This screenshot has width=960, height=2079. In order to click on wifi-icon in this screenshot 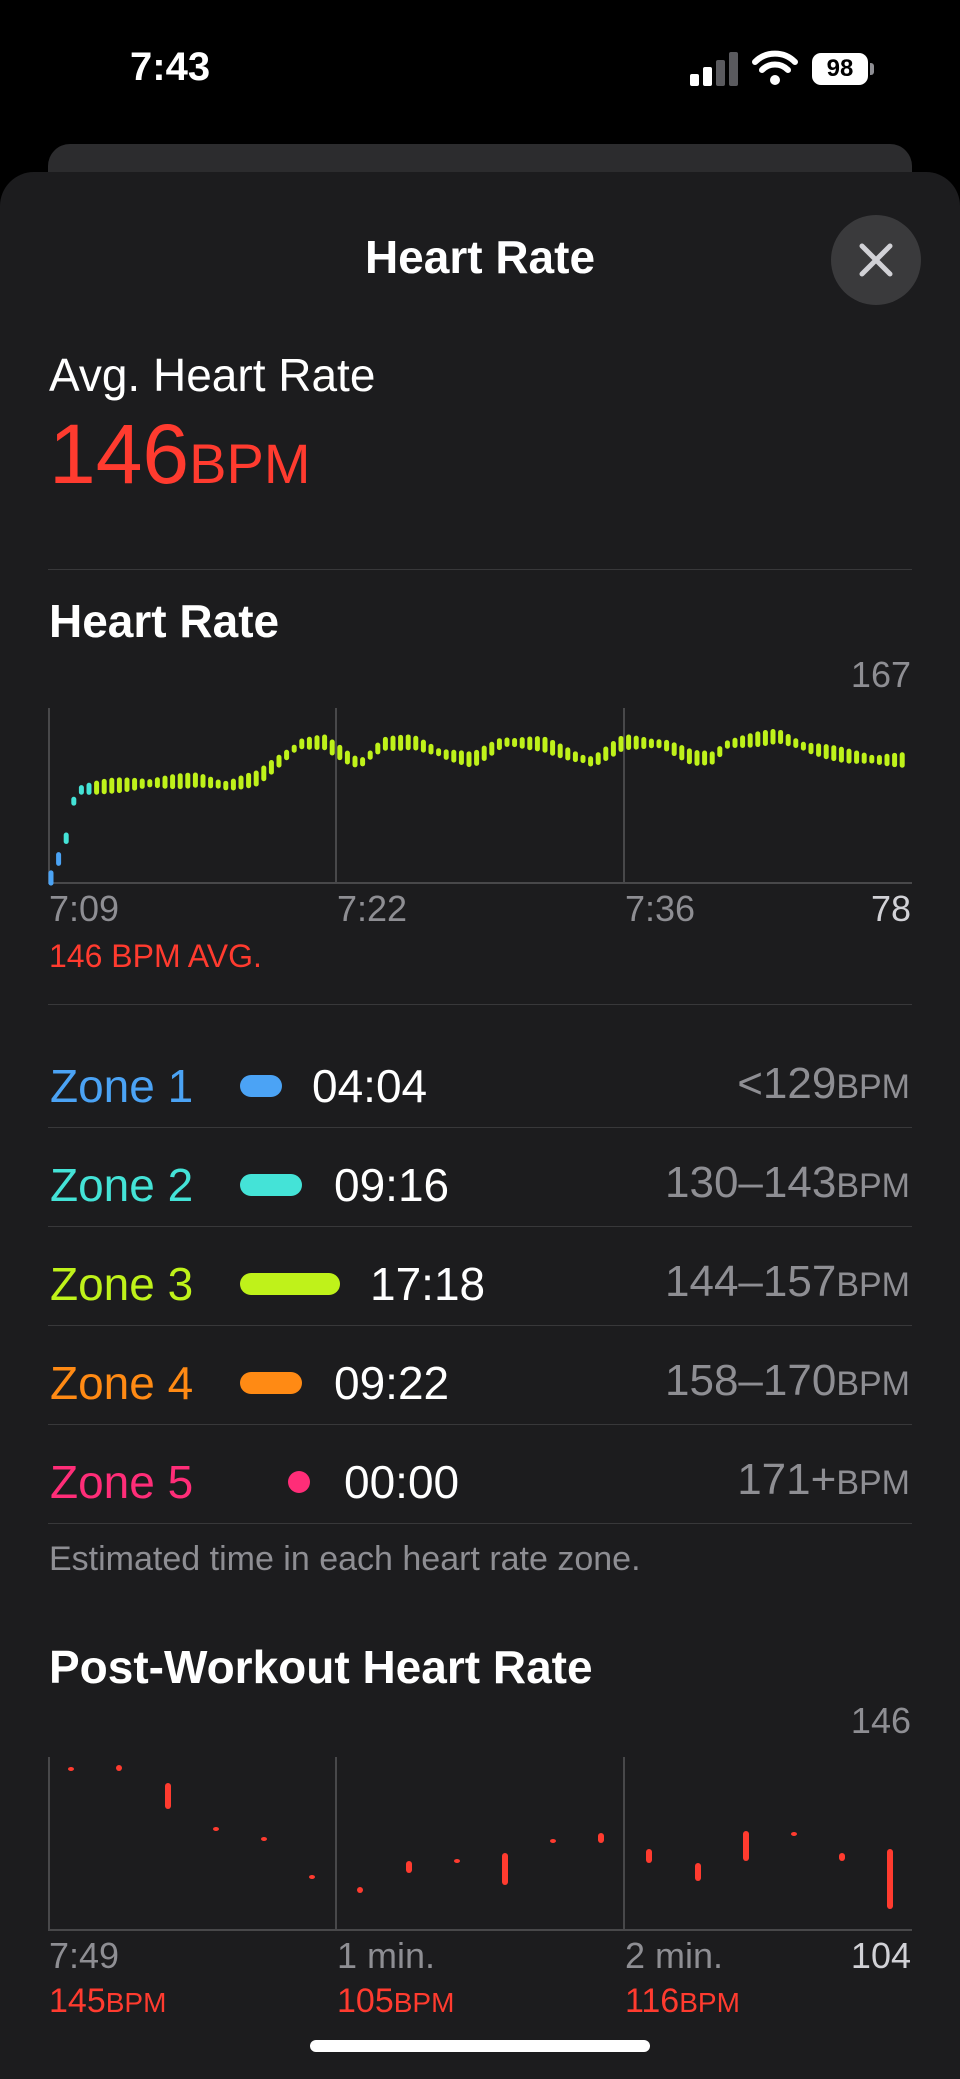, I will do `click(775, 67)`.